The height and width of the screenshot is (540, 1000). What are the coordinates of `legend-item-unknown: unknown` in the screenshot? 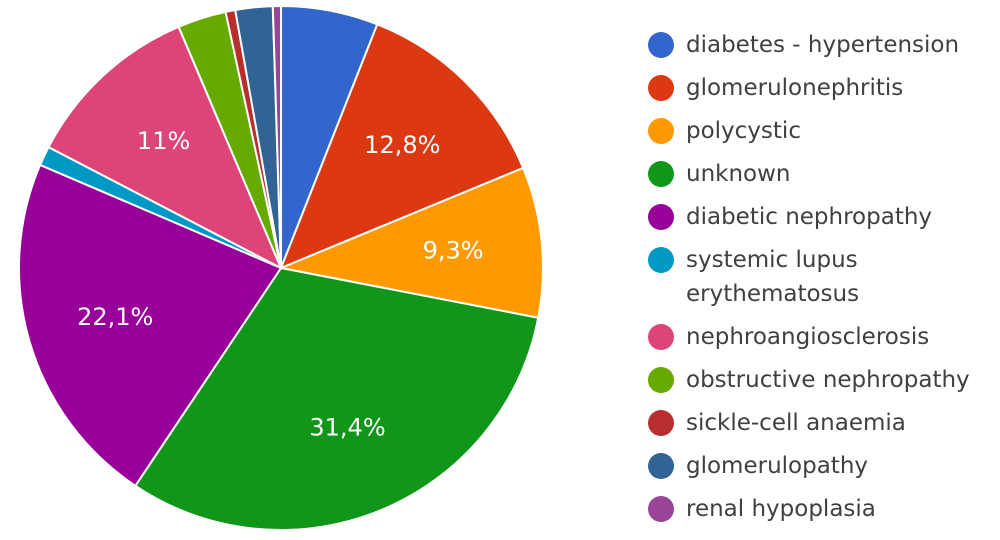 It's located at (823, 174).